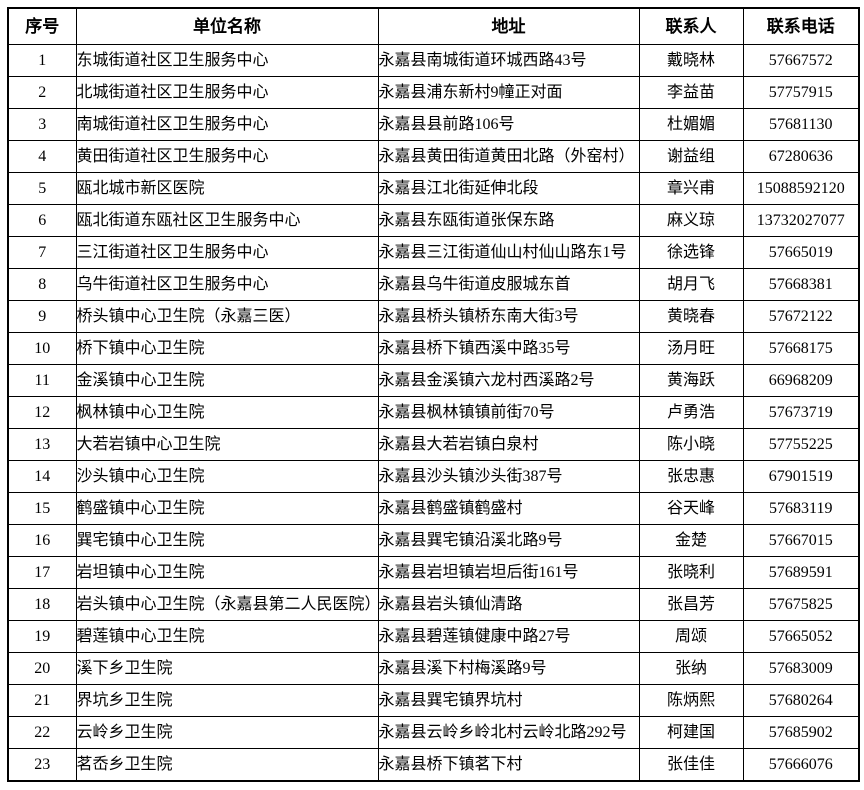 The image size is (864, 790). What do you see at coordinates (801, 380) in the screenshot?
I see `cell-phone: 66968209` at bounding box center [801, 380].